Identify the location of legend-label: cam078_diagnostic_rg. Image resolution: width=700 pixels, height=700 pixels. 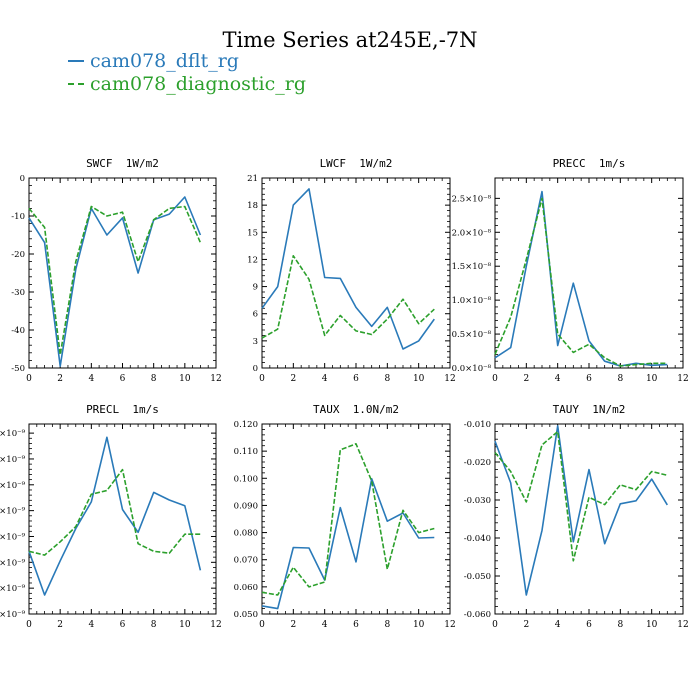
(198, 84).